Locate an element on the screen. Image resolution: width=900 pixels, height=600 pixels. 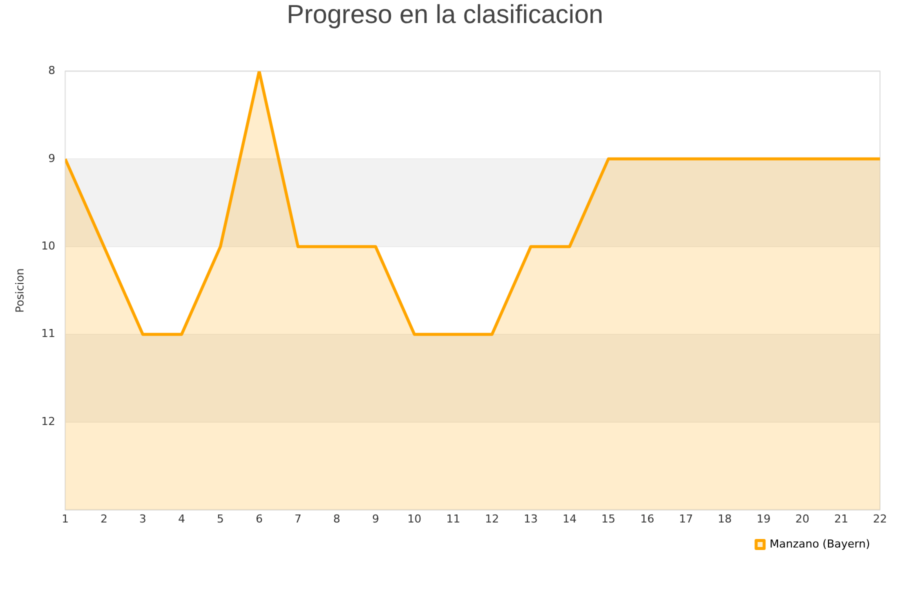
x-tick-label: 20 is located at coordinates (802, 519).